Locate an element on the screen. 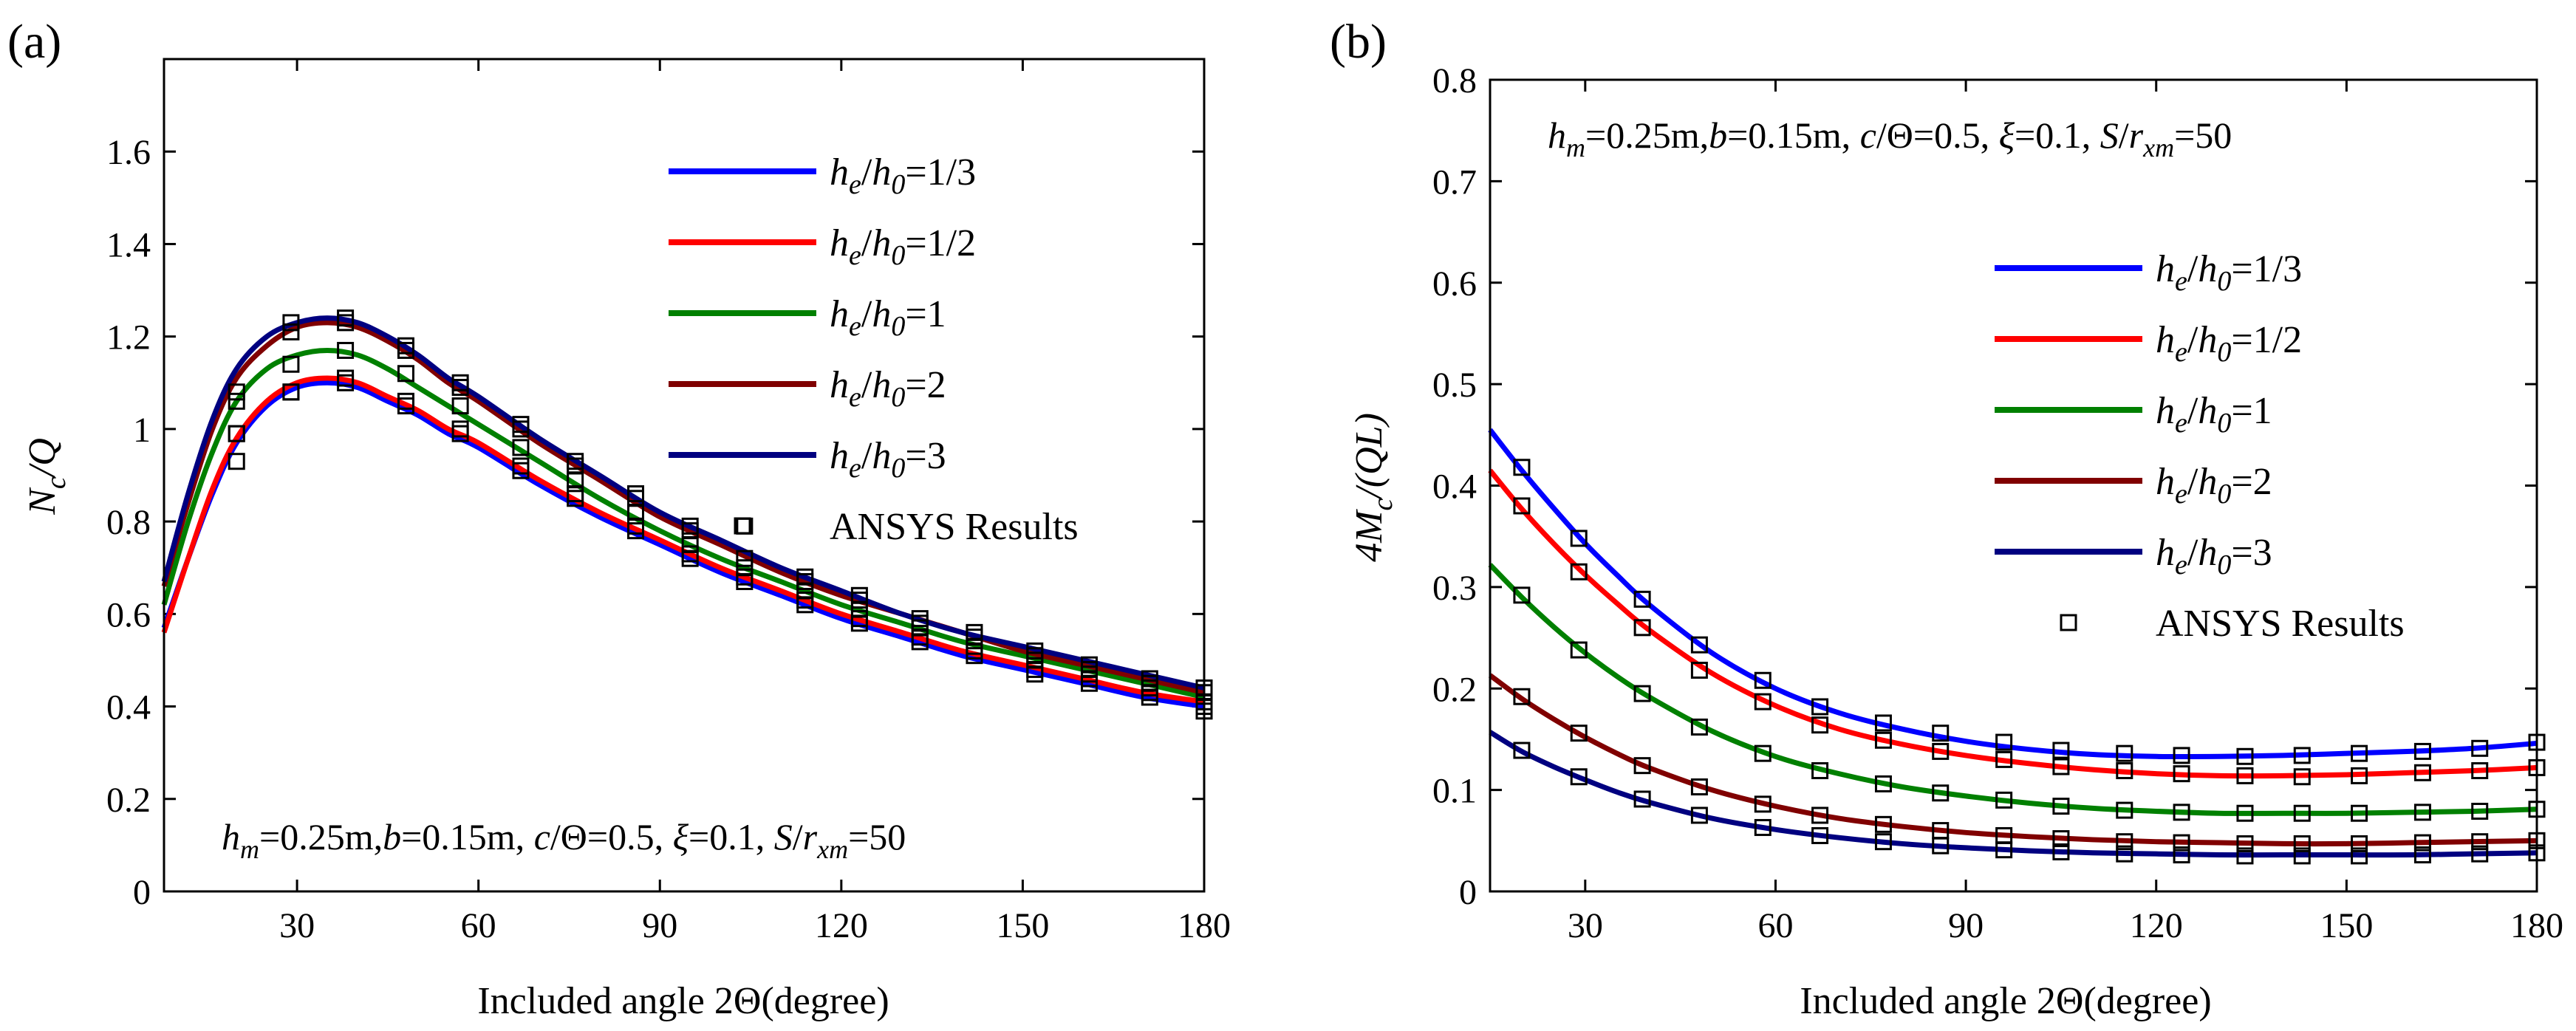 The height and width of the screenshot is (1031, 2576). legend-label-b-2: he/h0=1 is located at coordinates (2214, 415).